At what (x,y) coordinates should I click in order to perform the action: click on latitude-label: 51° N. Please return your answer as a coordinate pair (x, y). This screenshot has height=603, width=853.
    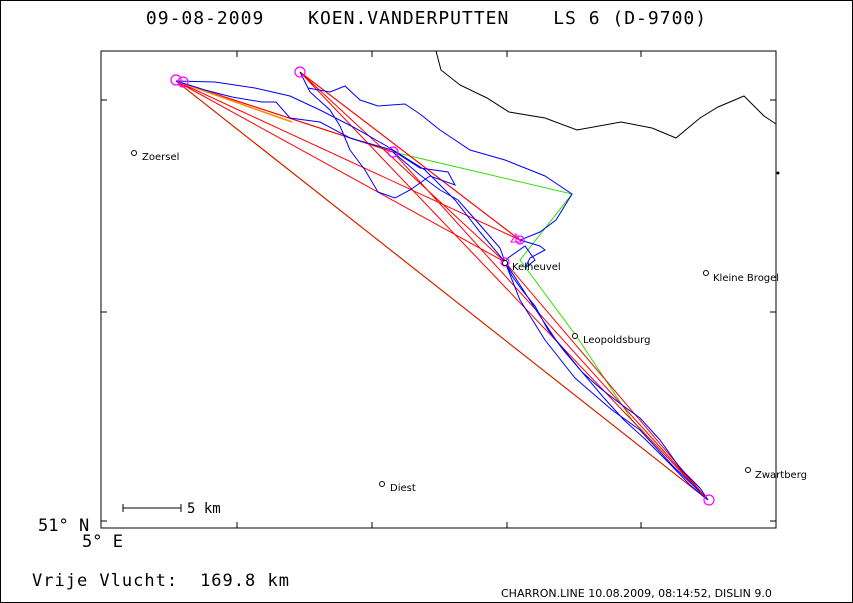
    Looking at the image, I should click on (64, 526).